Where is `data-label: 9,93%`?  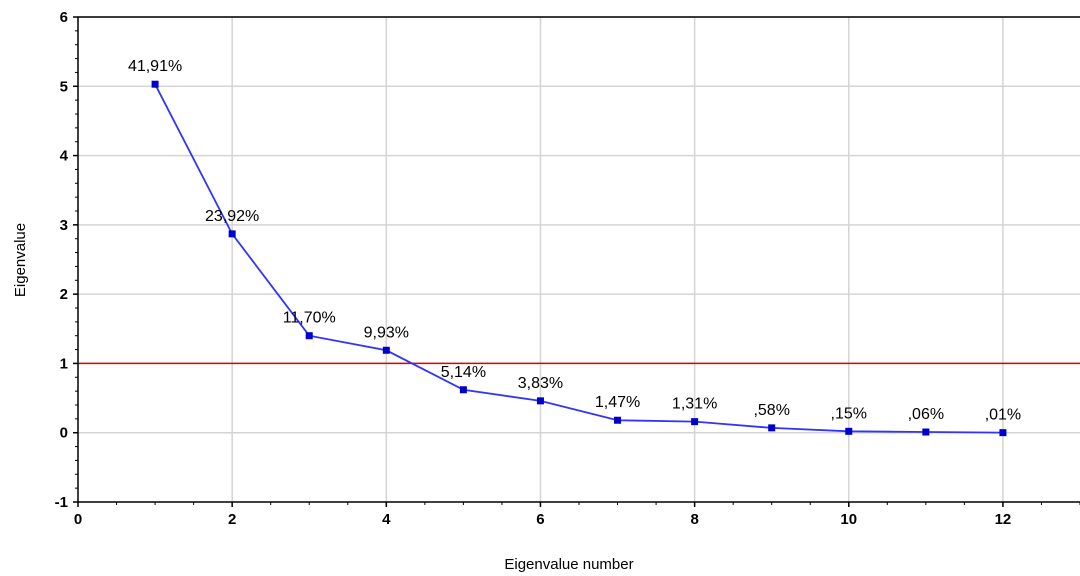 data-label: 9,93% is located at coordinates (386, 332).